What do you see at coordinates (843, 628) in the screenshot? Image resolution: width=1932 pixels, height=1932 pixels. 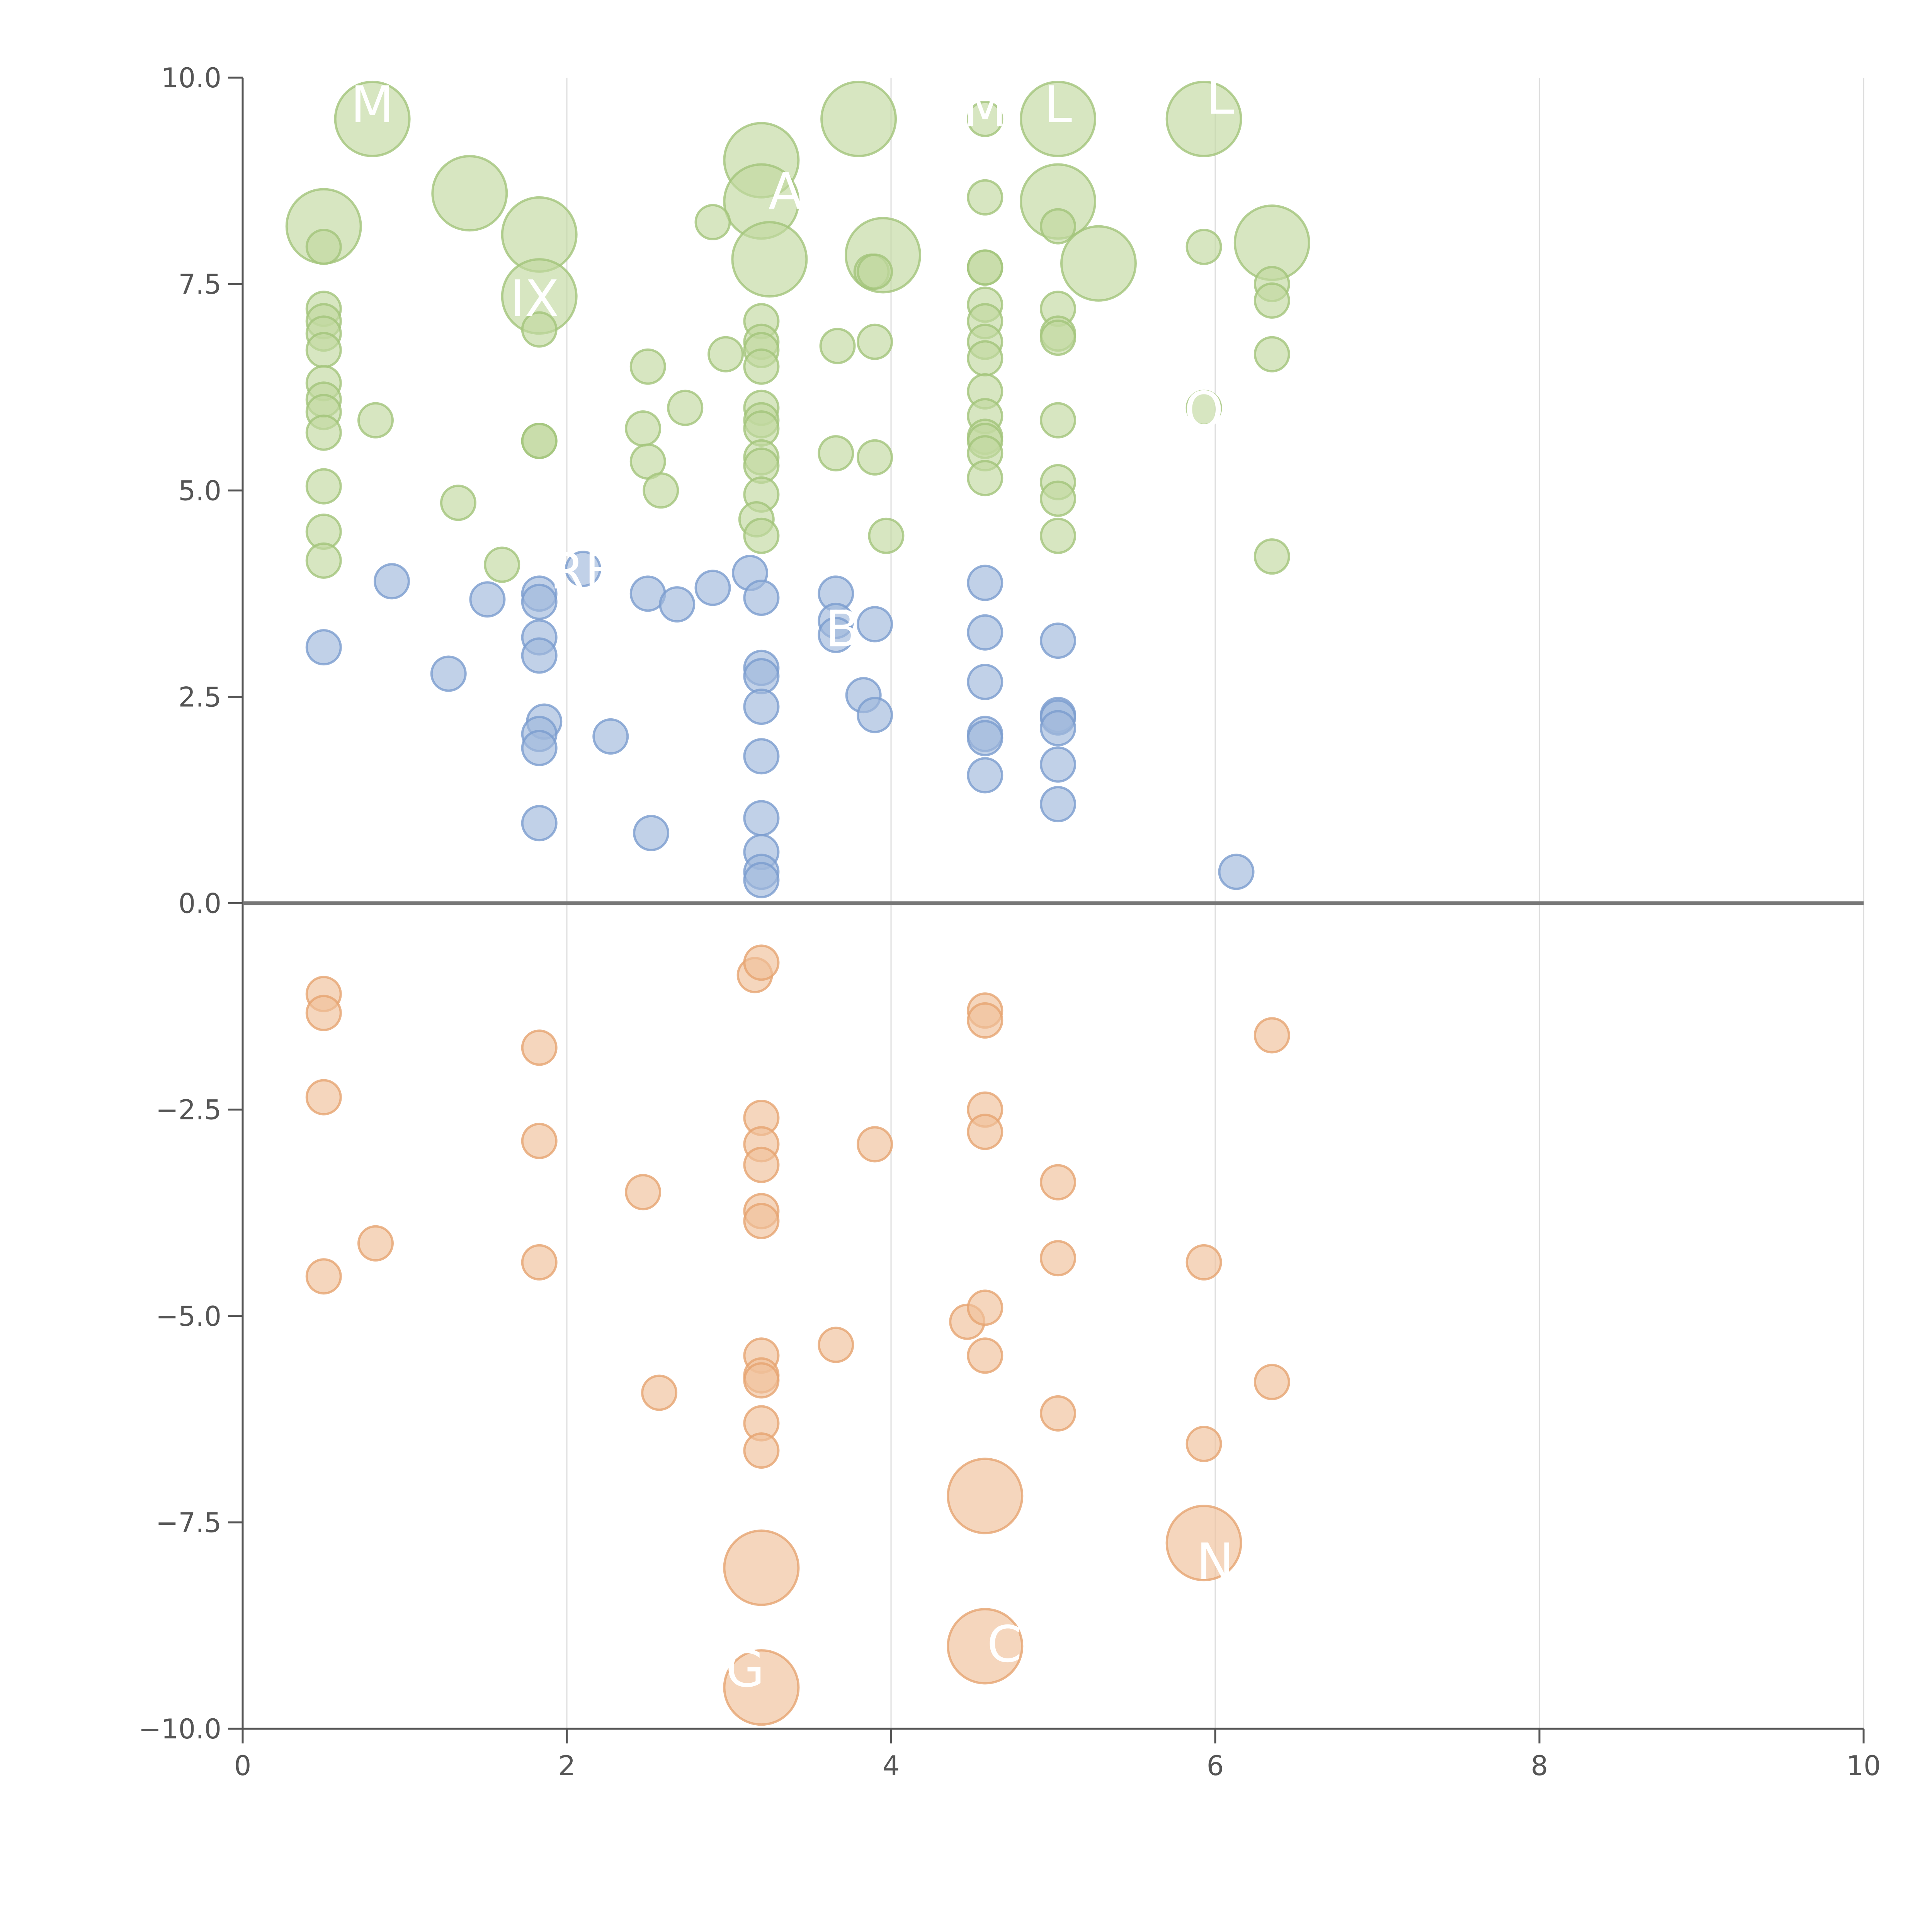 I see `point-label: B` at bounding box center [843, 628].